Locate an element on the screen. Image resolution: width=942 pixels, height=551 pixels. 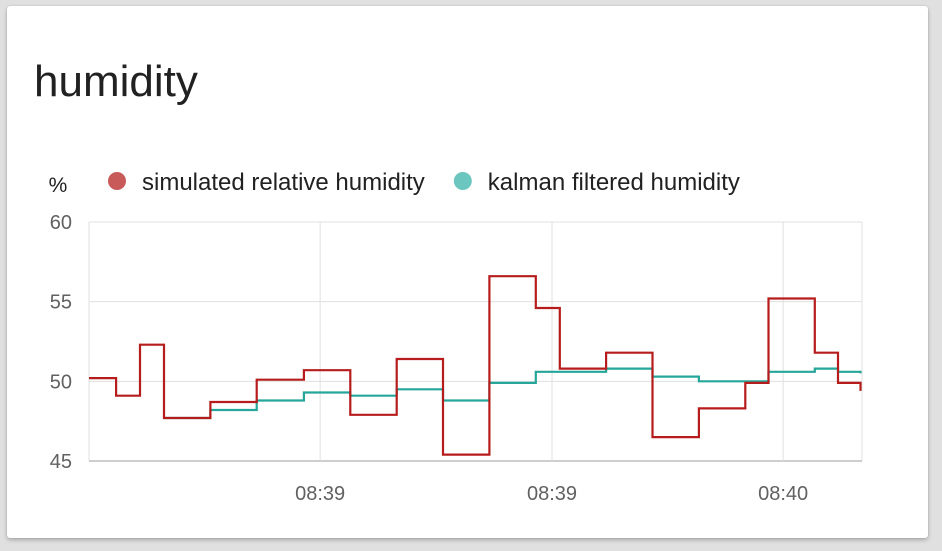
y-tick-label: 50 is located at coordinates (61, 382).